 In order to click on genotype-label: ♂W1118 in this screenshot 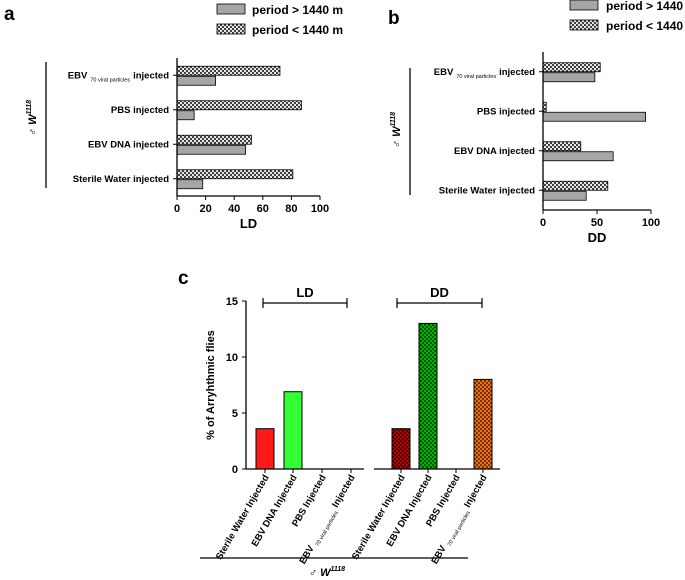, I will do `click(327, 572)`.